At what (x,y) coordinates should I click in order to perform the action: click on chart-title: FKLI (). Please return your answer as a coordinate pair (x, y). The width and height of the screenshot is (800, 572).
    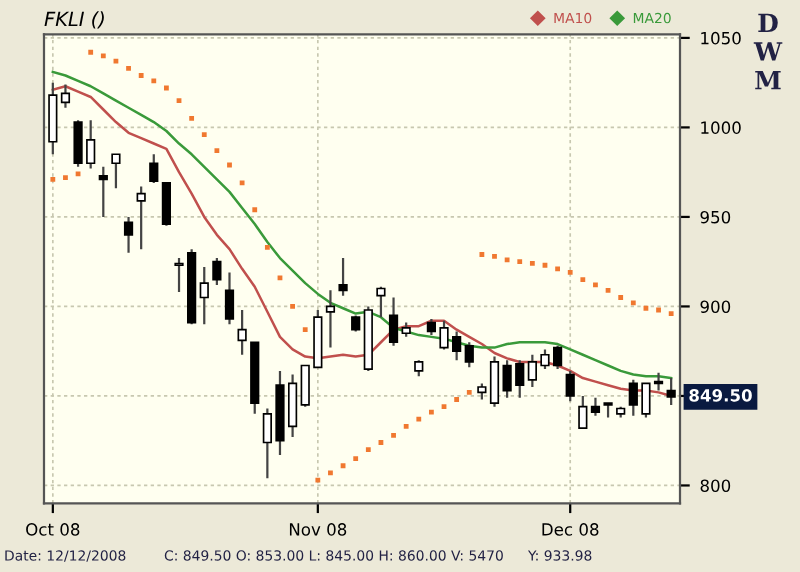
    Looking at the image, I should click on (74, 20).